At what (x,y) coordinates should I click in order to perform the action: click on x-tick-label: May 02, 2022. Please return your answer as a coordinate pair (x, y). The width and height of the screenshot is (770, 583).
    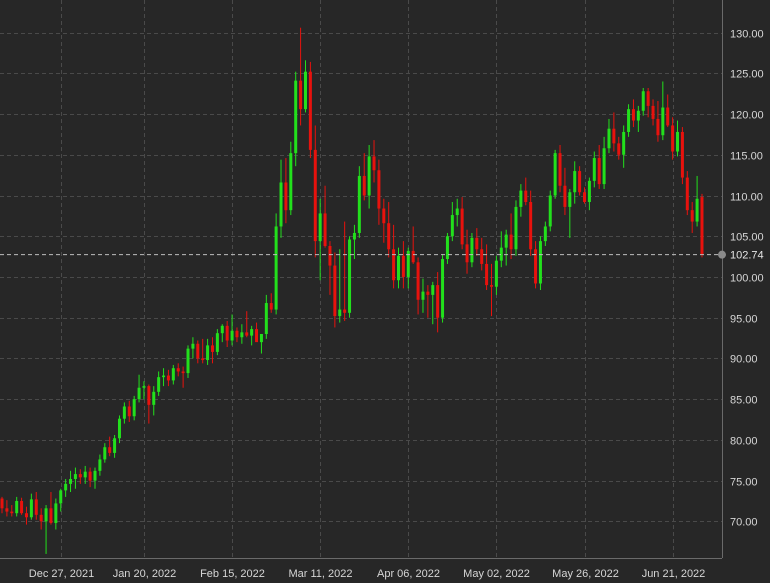
    Looking at the image, I should click on (496, 574).